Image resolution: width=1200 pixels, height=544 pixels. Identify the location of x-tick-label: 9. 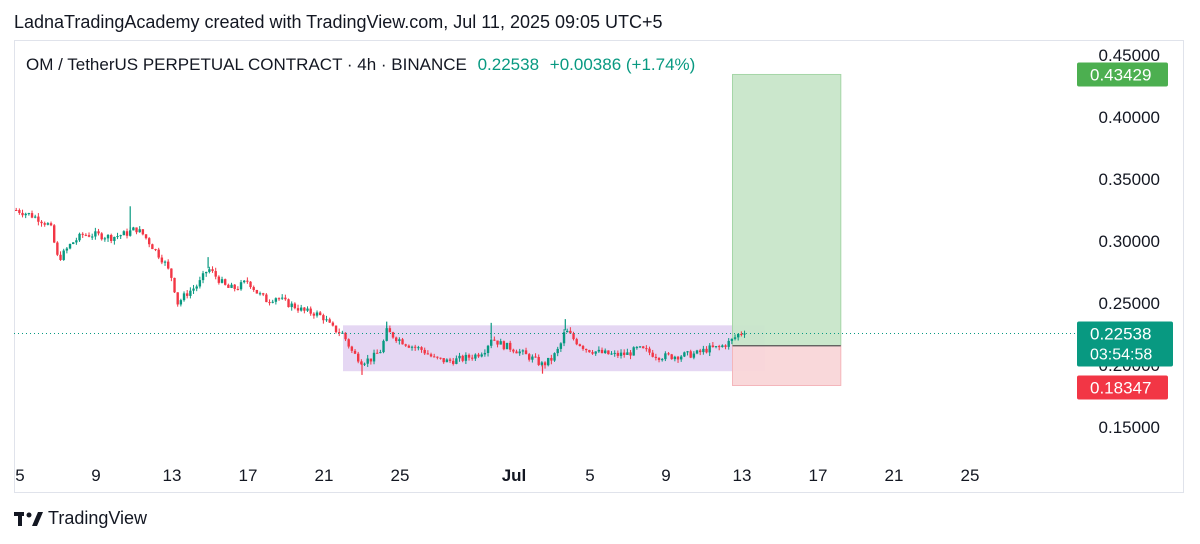
(95, 475).